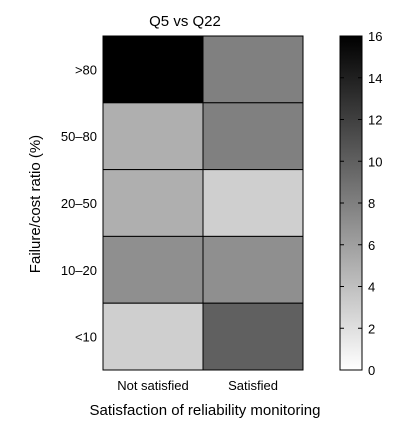 The image size is (405, 437). I want to click on colorbar-tick-label: 12, so click(375, 120).